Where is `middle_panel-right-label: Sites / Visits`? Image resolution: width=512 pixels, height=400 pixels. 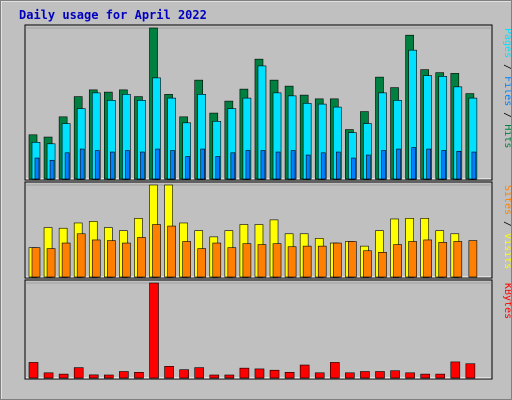
middle_panel-right-label: Sites / Visits is located at coordinates (506, 227).